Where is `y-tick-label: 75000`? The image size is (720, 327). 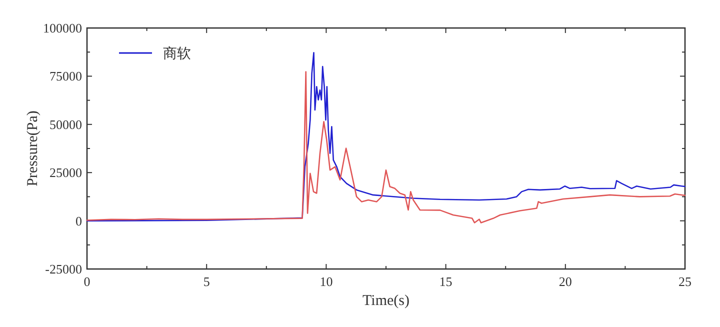
y-tick-label: 75000 is located at coordinates (66, 76).